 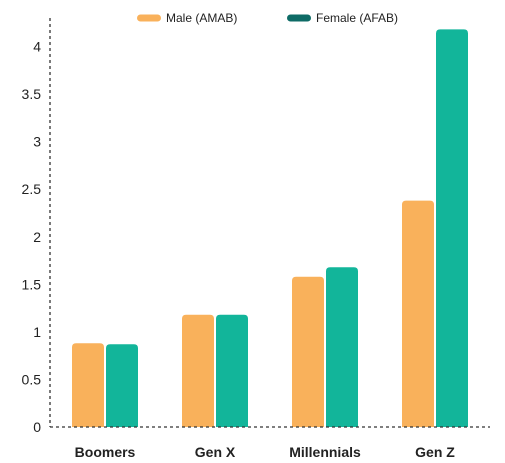 I want to click on legend-swatch-female, so click(x=299, y=18).